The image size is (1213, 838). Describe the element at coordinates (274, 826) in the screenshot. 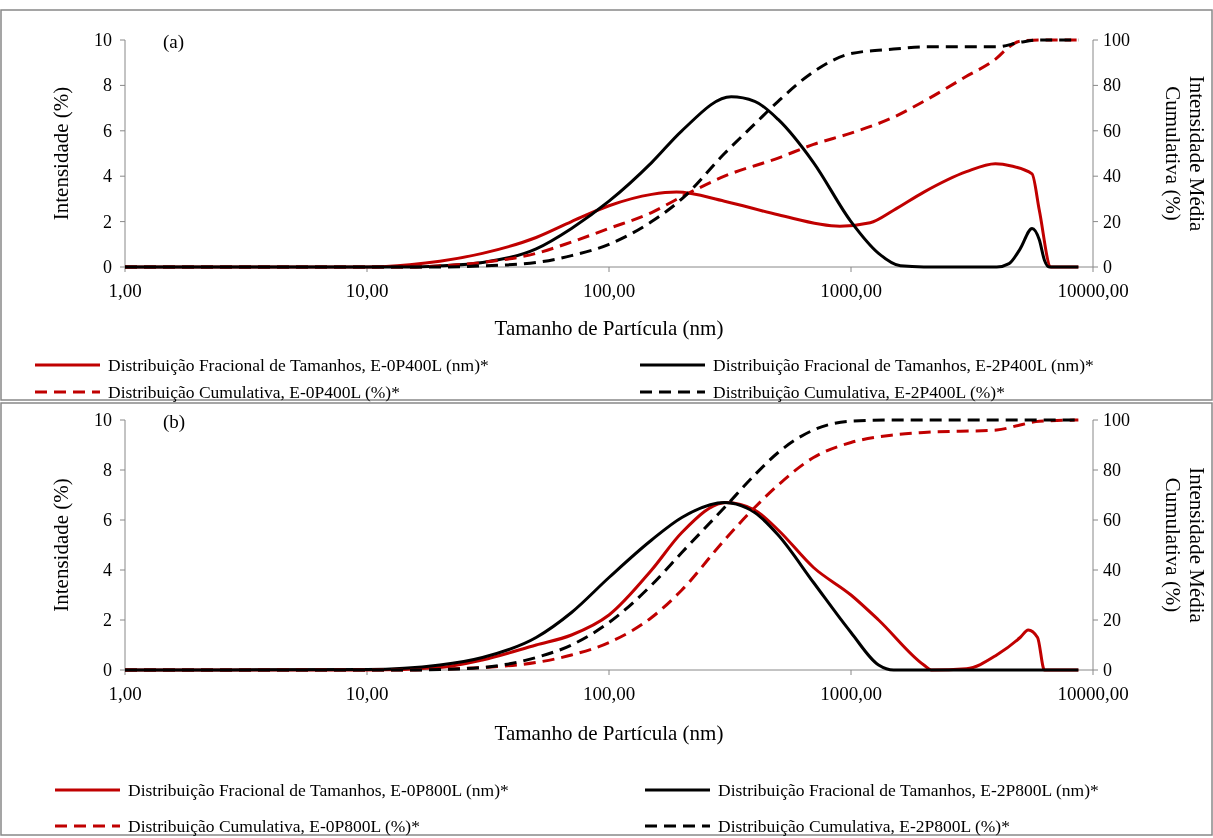

I see `legend-label: Distribuição Cumulativa, E-0P800L (%)*` at that location.